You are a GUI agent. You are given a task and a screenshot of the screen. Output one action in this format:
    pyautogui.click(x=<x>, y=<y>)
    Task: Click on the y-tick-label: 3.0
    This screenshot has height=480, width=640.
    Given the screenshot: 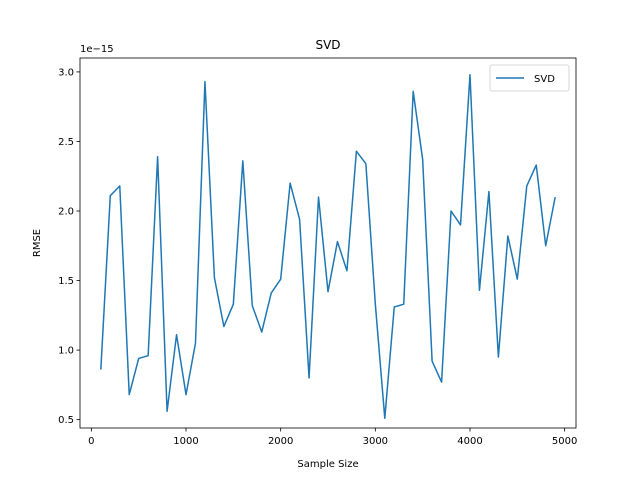 What is the action you would take?
    pyautogui.click(x=66, y=72)
    